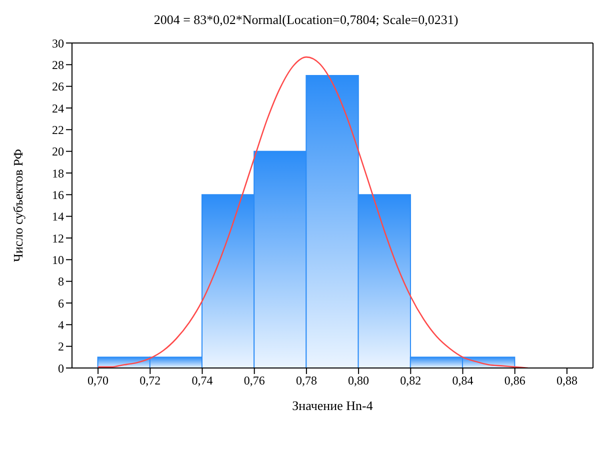 The image size is (612, 459). Describe the element at coordinates (150, 381) in the screenshot. I see `x-tick-label: 0,72` at that location.